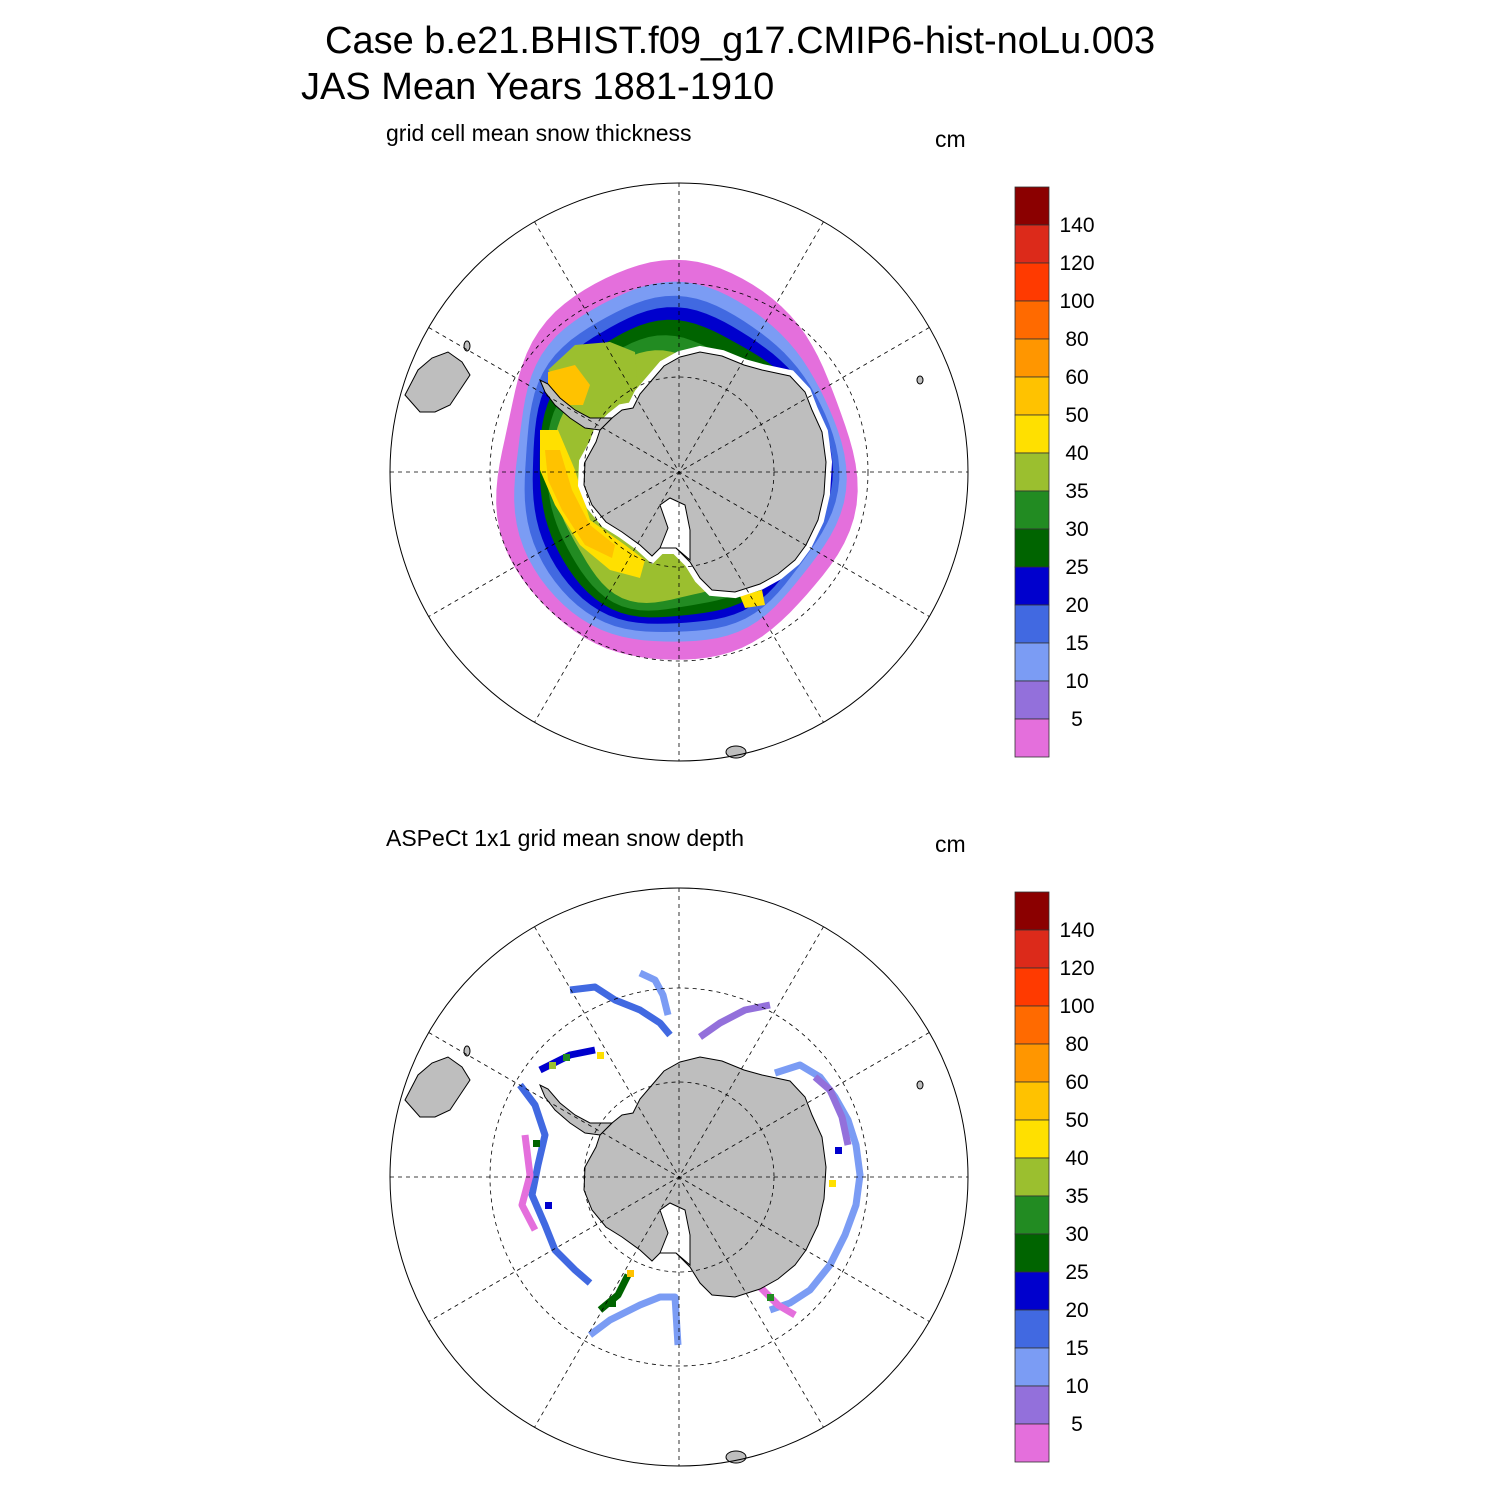 This screenshot has height=1500, width=1500. Describe the element at coordinates (690, 1157) in the screenshot. I see `map-body` at that location.